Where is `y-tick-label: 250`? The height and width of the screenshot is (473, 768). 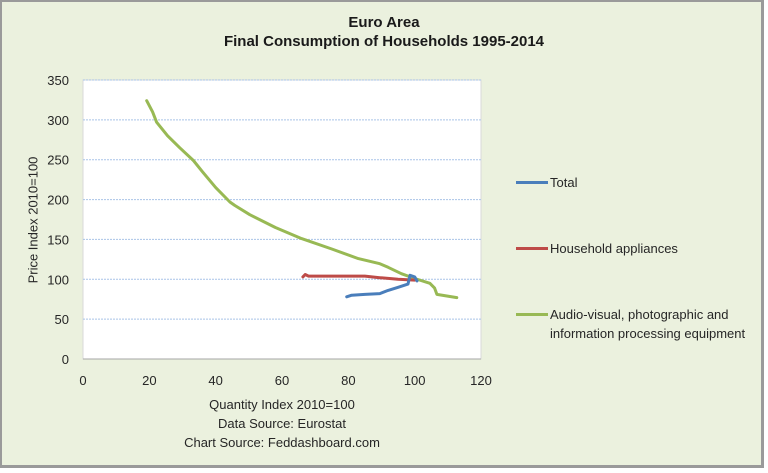 y-tick-label: 250 is located at coordinates (58, 160).